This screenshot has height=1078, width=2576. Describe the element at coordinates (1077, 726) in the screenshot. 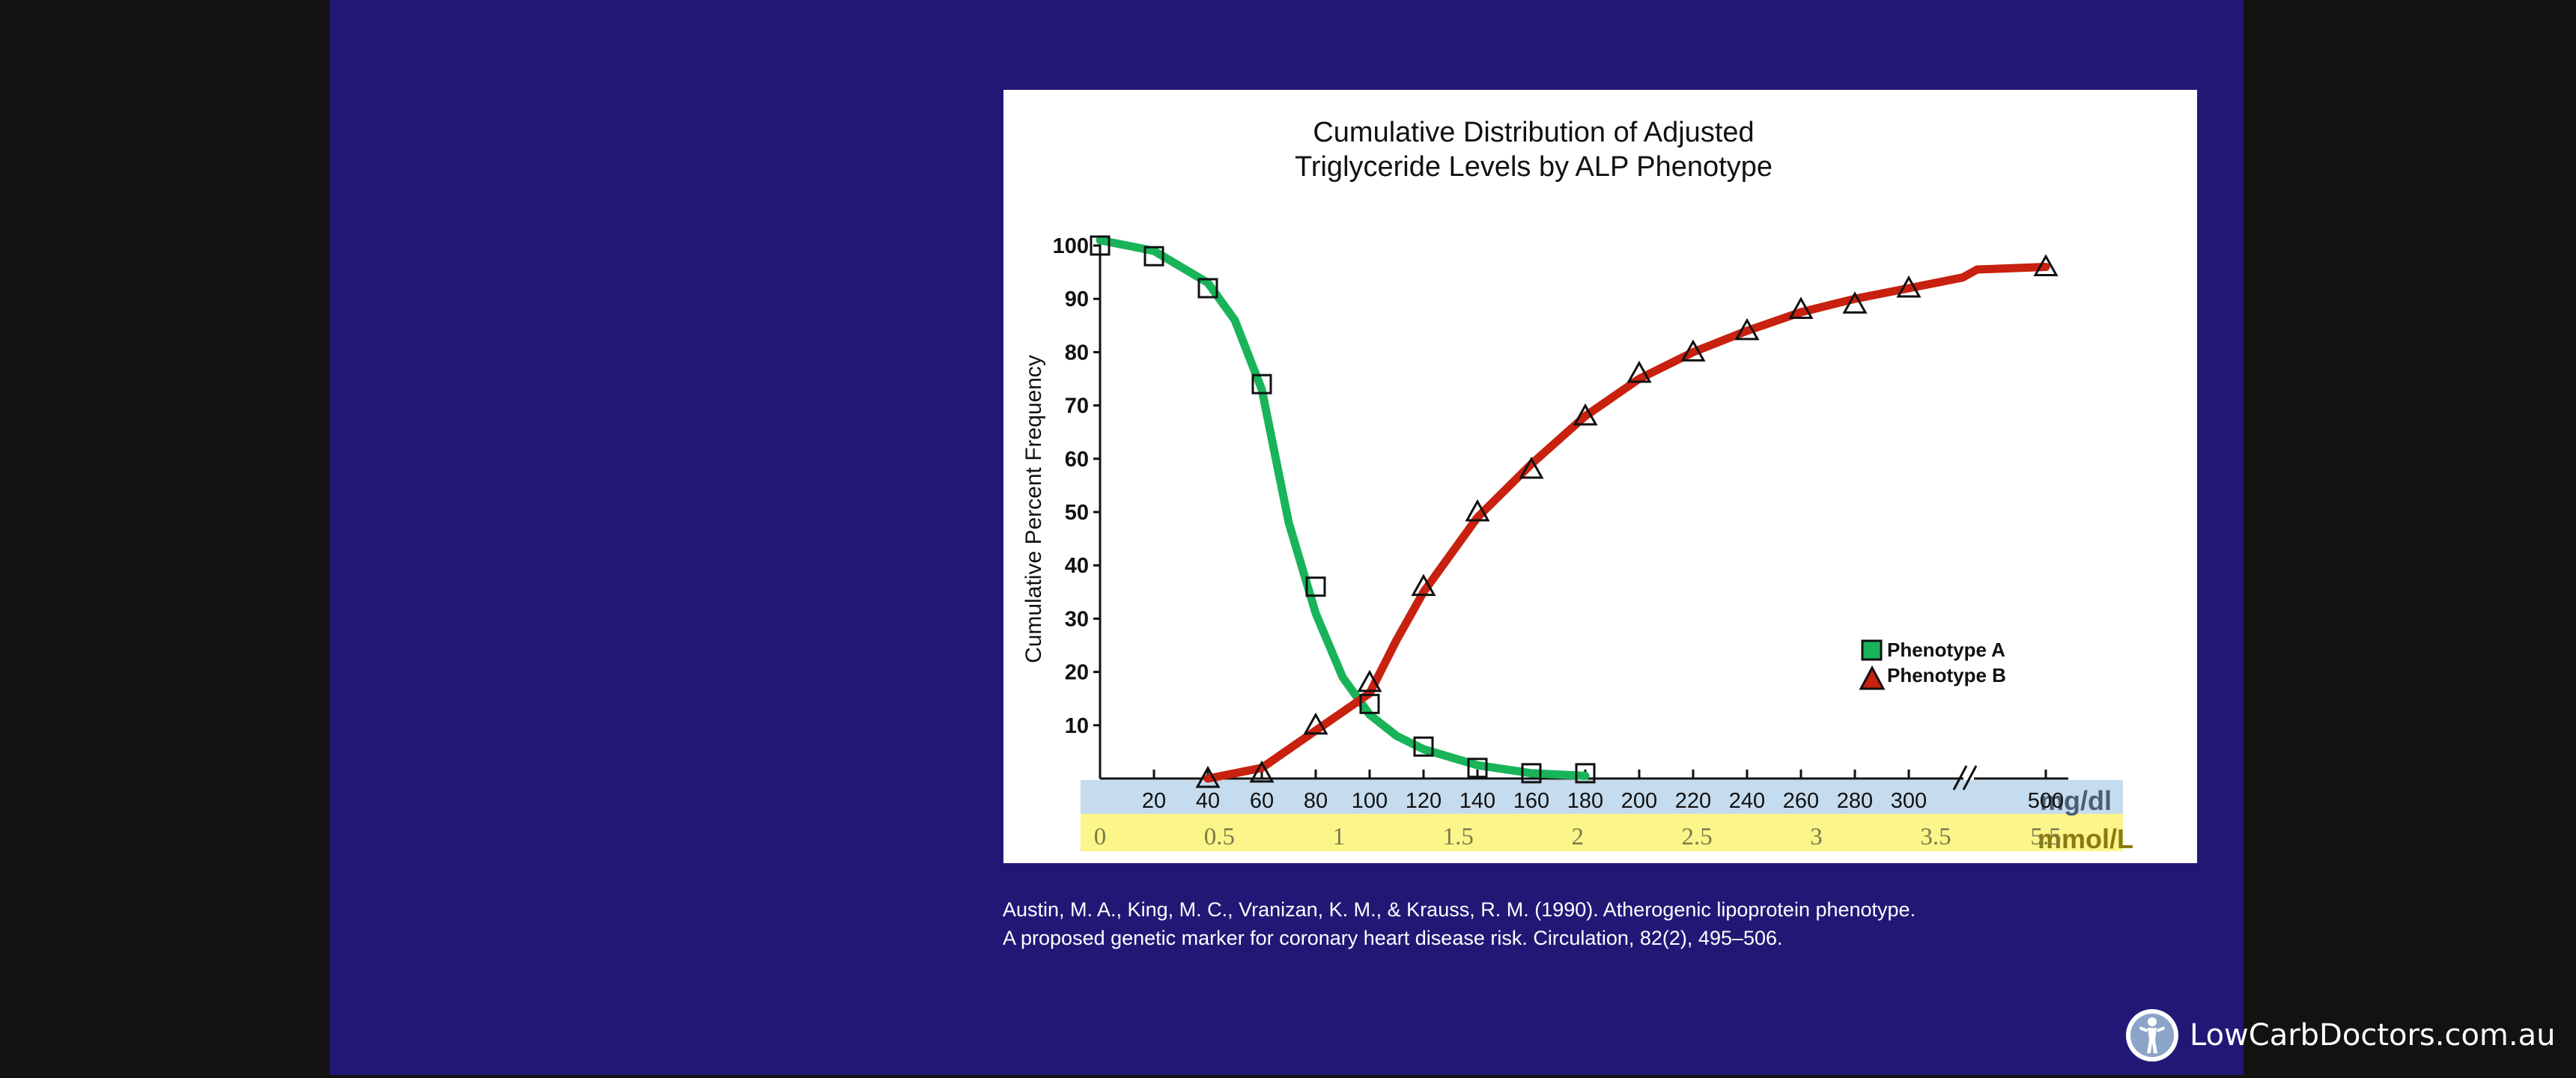

I see `y-tick-label: 10` at that location.